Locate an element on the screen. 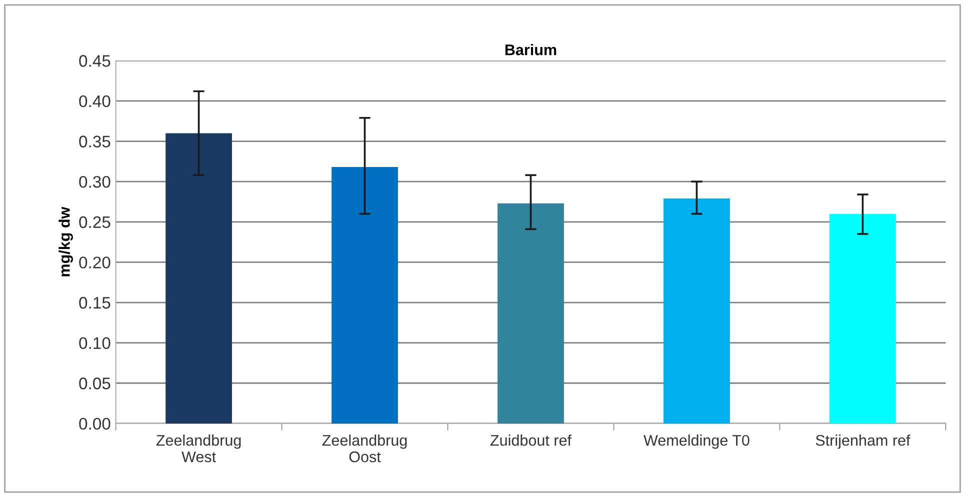 The width and height of the screenshot is (965, 497). y-tick-label: 0.35 is located at coordinates (94, 142).